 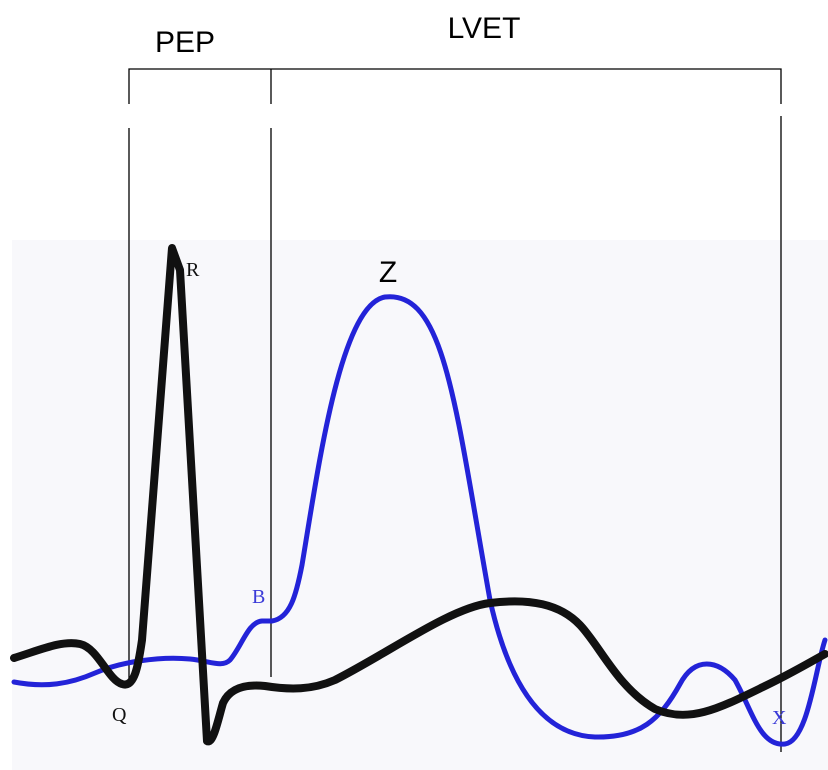 I want to click on lvet-label: LVET, so click(x=484, y=28).